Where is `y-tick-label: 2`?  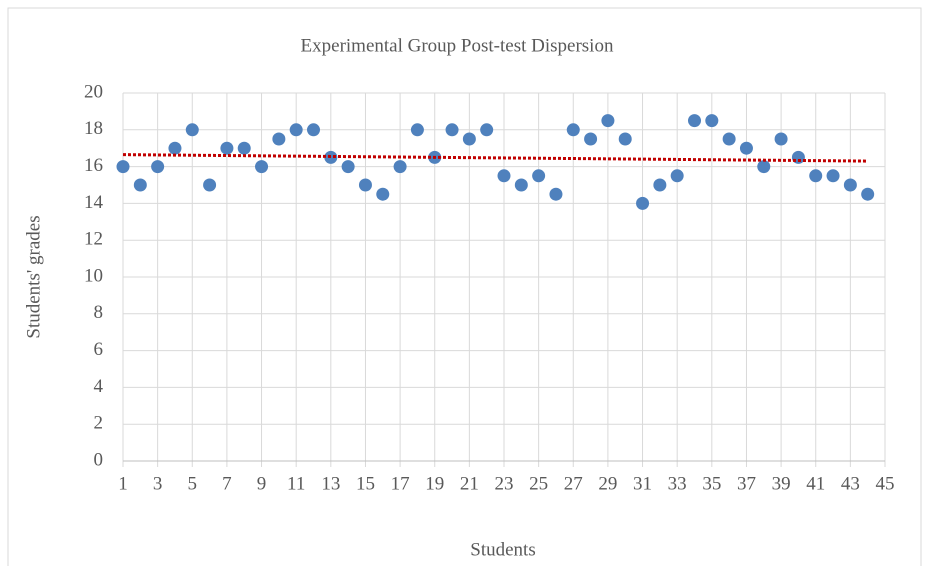 y-tick-label: 2 is located at coordinates (99, 423).